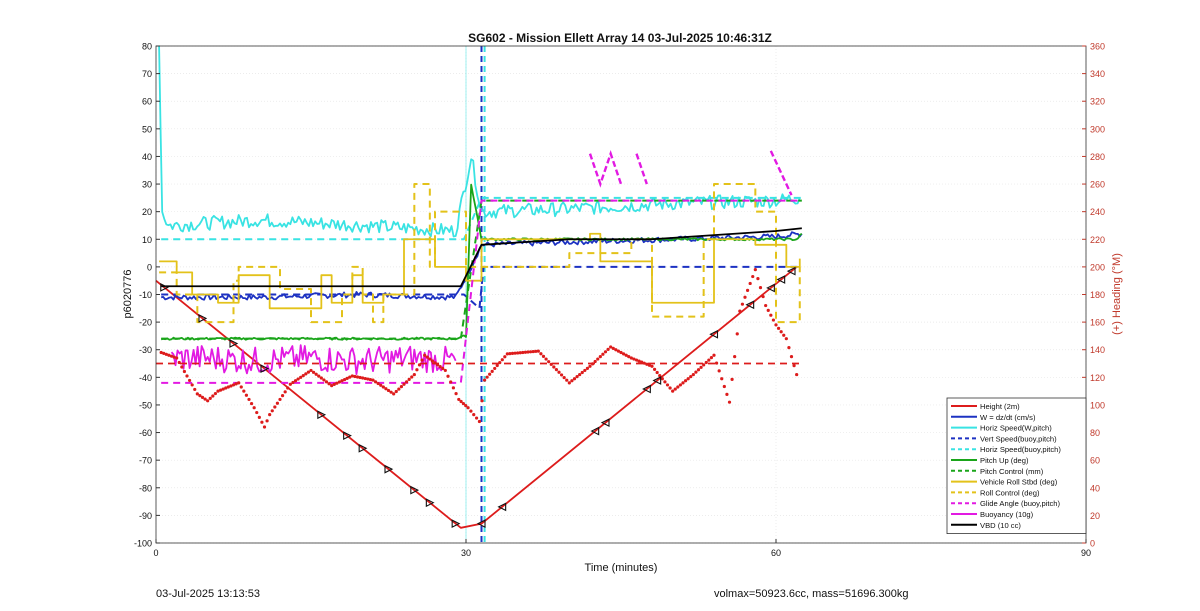  I want to click on y-tick-label: -30, so click(145, 350).